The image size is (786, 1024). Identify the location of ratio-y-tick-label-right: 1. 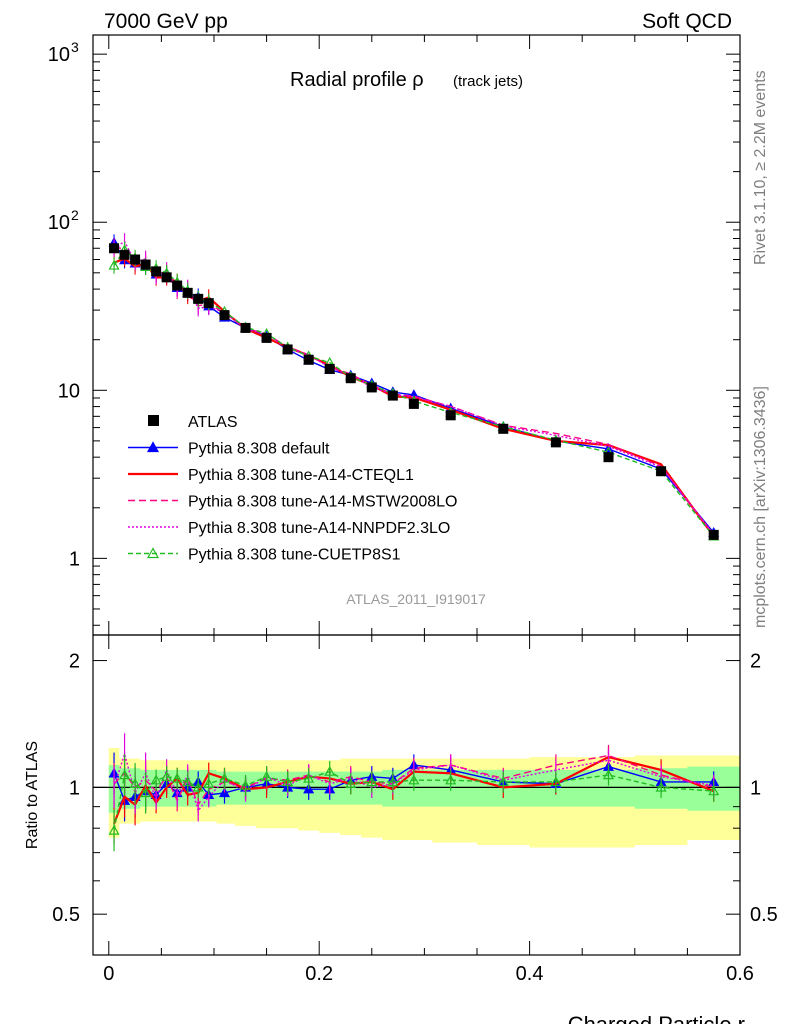
(755, 788).